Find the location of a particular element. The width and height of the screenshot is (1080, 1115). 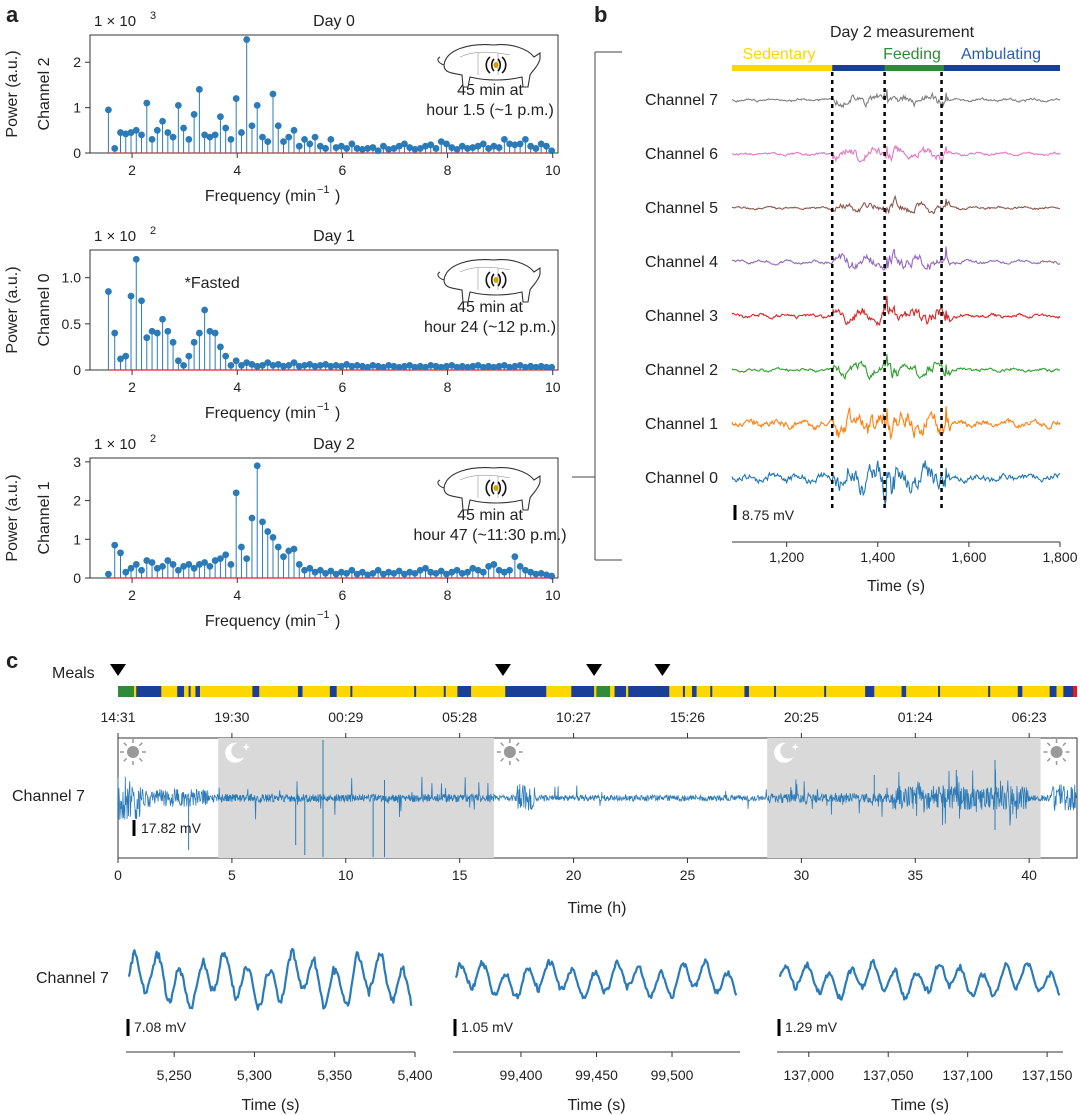

x-tick-label: 20 is located at coordinates (574, 875).